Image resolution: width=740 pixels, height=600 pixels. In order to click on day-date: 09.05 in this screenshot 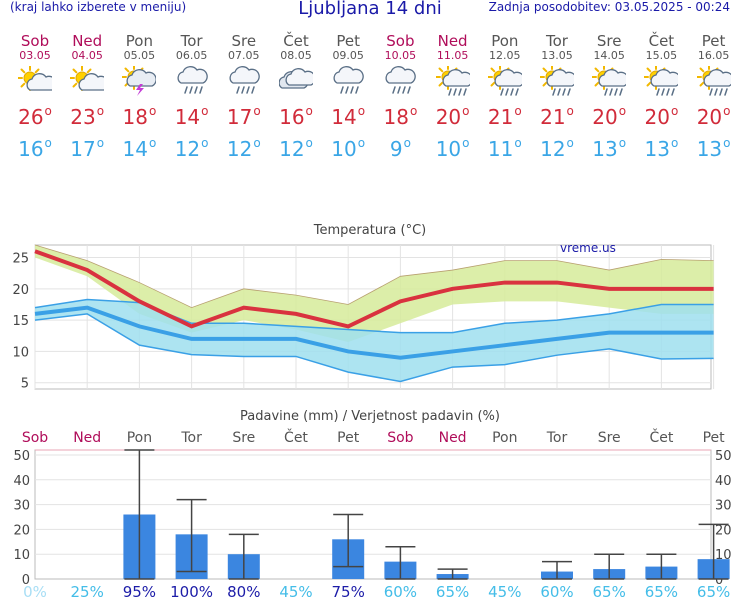, I will do `click(348, 55)`.